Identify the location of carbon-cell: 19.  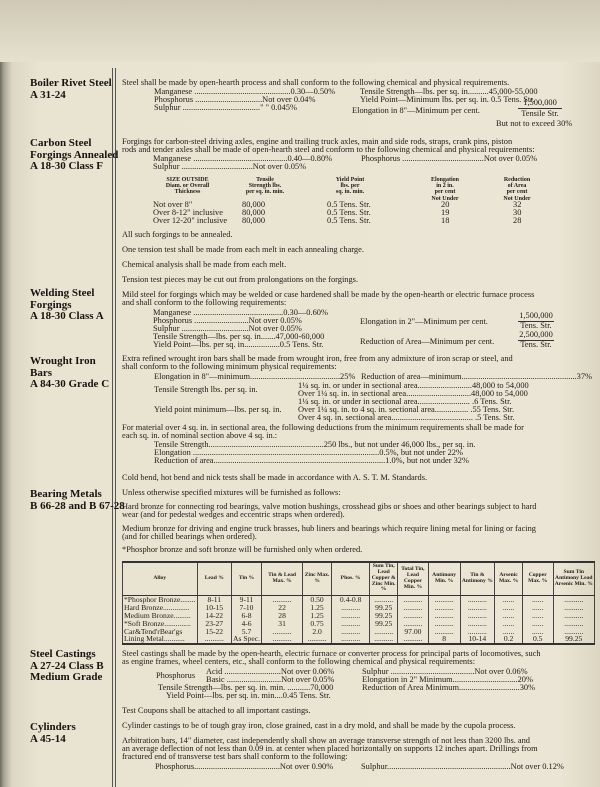
(445, 212).